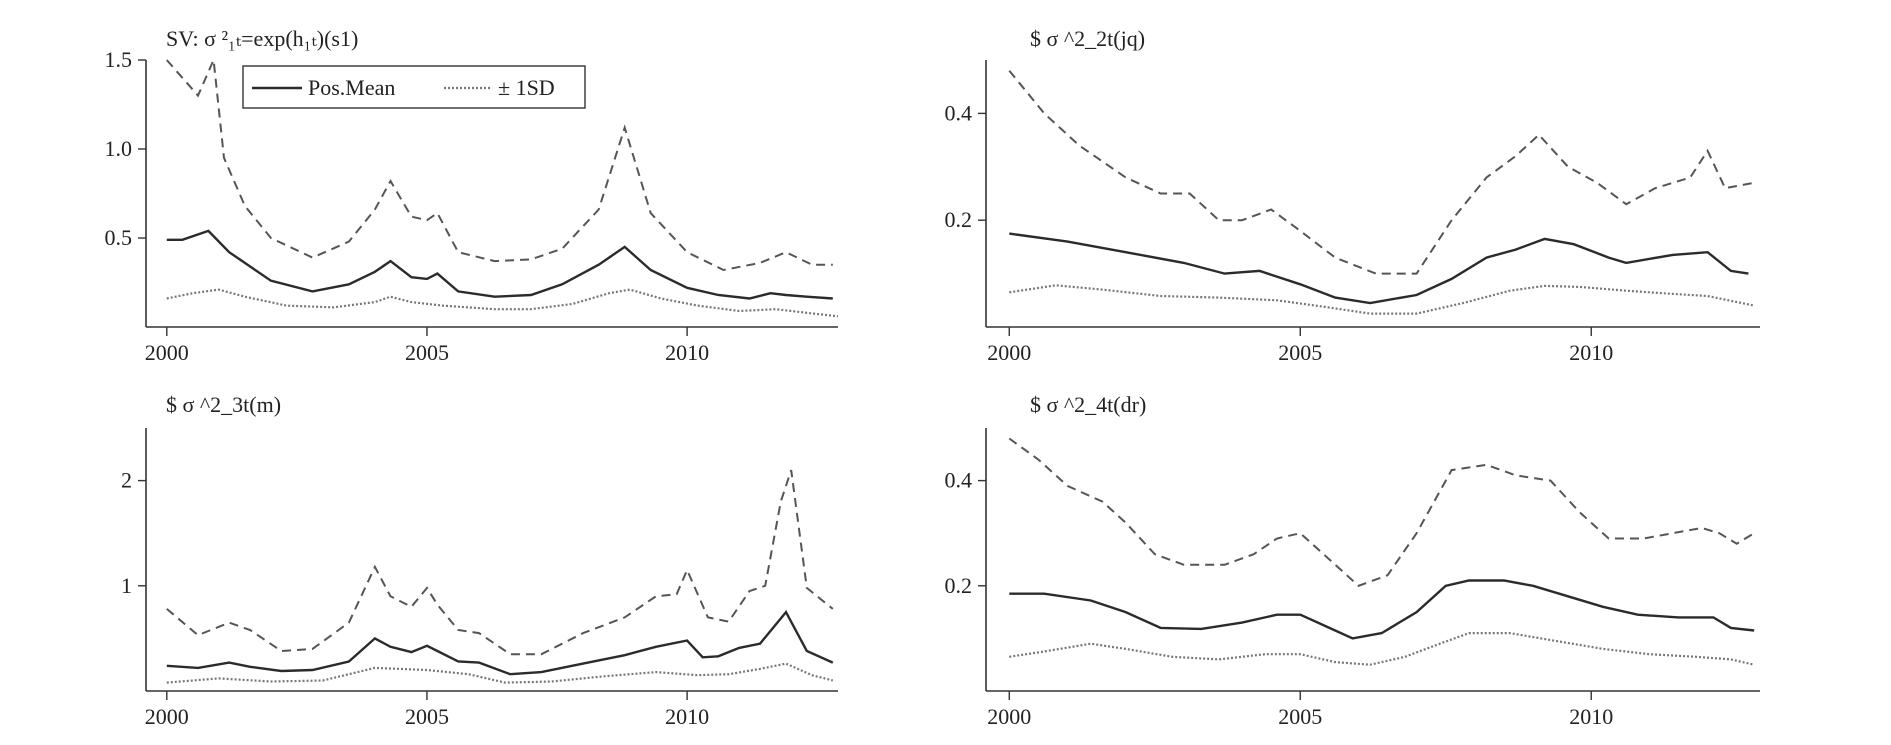 This screenshot has height=745, width=1891. Describe the element at coordinates (1088, 404) in the screenshot. I see `panel-title: $ σ ^2_4t(dr)` at that location.